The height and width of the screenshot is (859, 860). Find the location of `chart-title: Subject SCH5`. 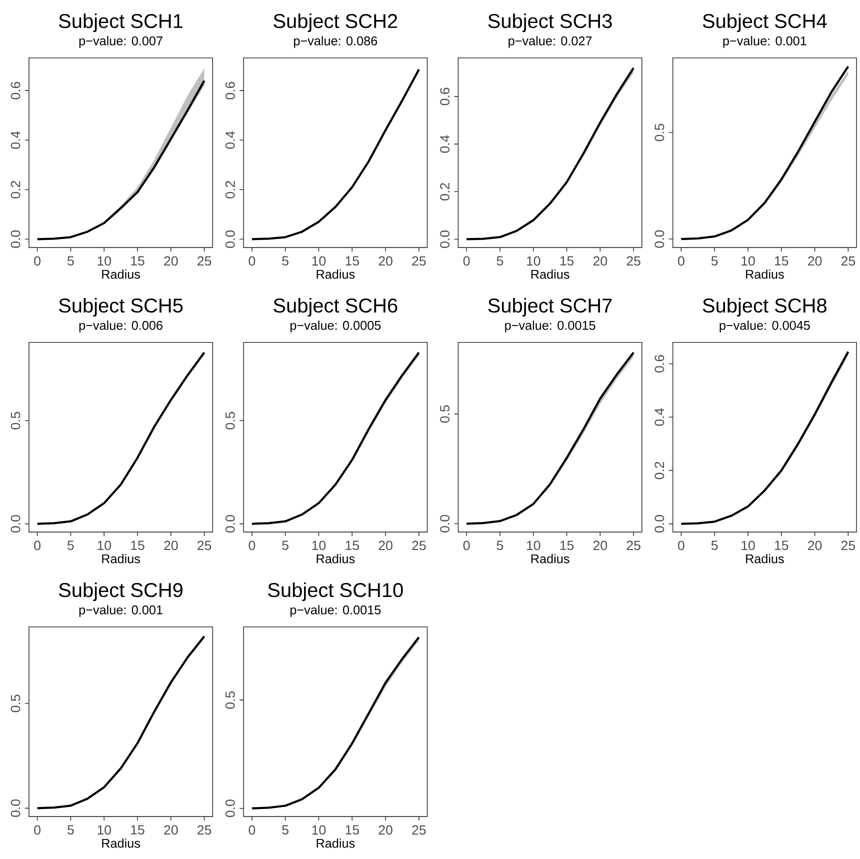

chart-title: Subject SCH5 is located at coordinates (120, 307).